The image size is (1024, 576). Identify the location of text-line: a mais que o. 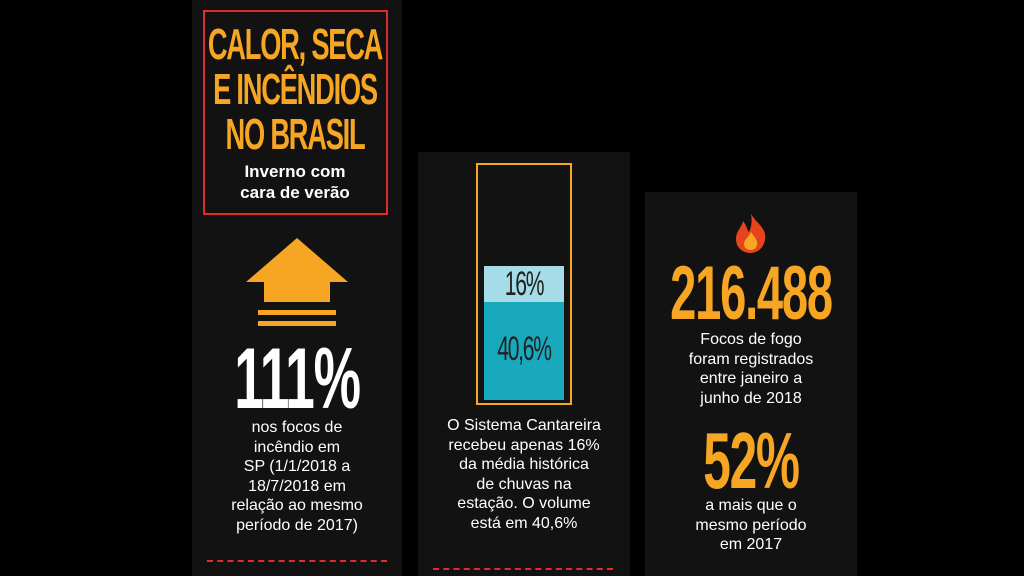
(751, 505).